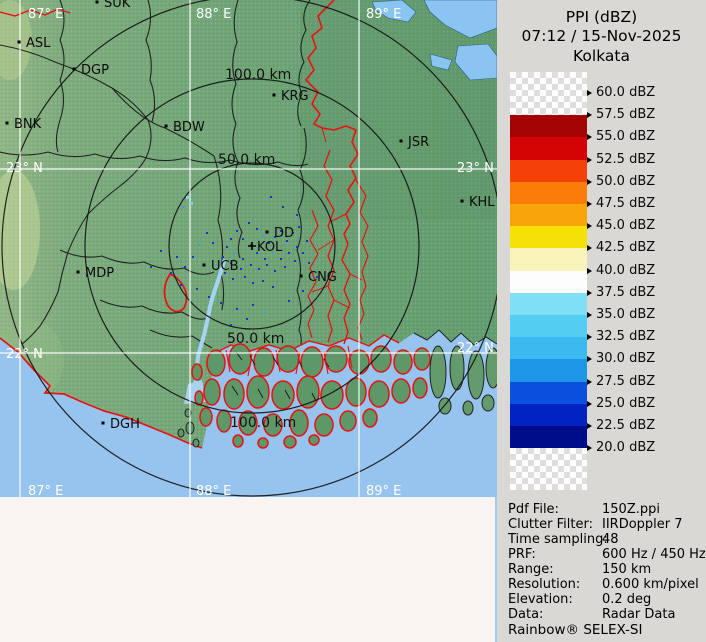  Describe the element at coordinates (639, 614) in the screenshot. I see `info-row-value: Radar Data` at that location.